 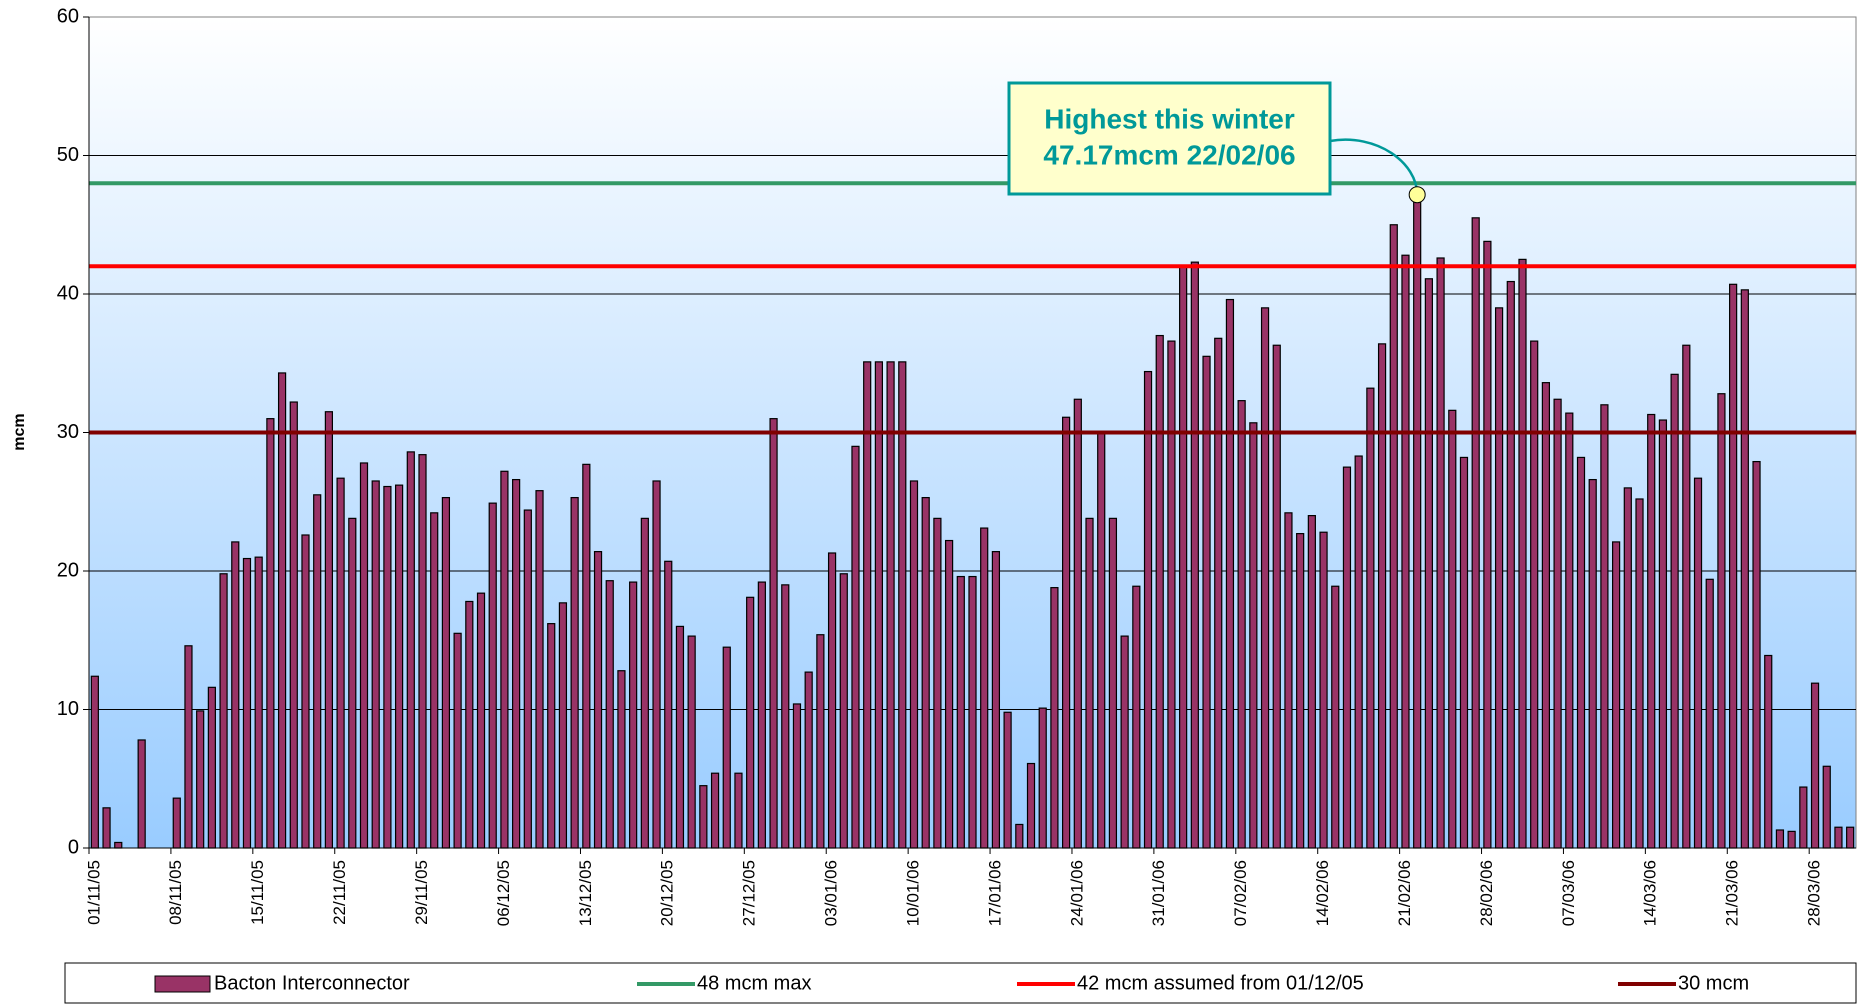 What do you see at coordinates (312, 983) in the screenshot?
I see `legend-label: Bacton Interconnector` at bounding box center [312, 983].